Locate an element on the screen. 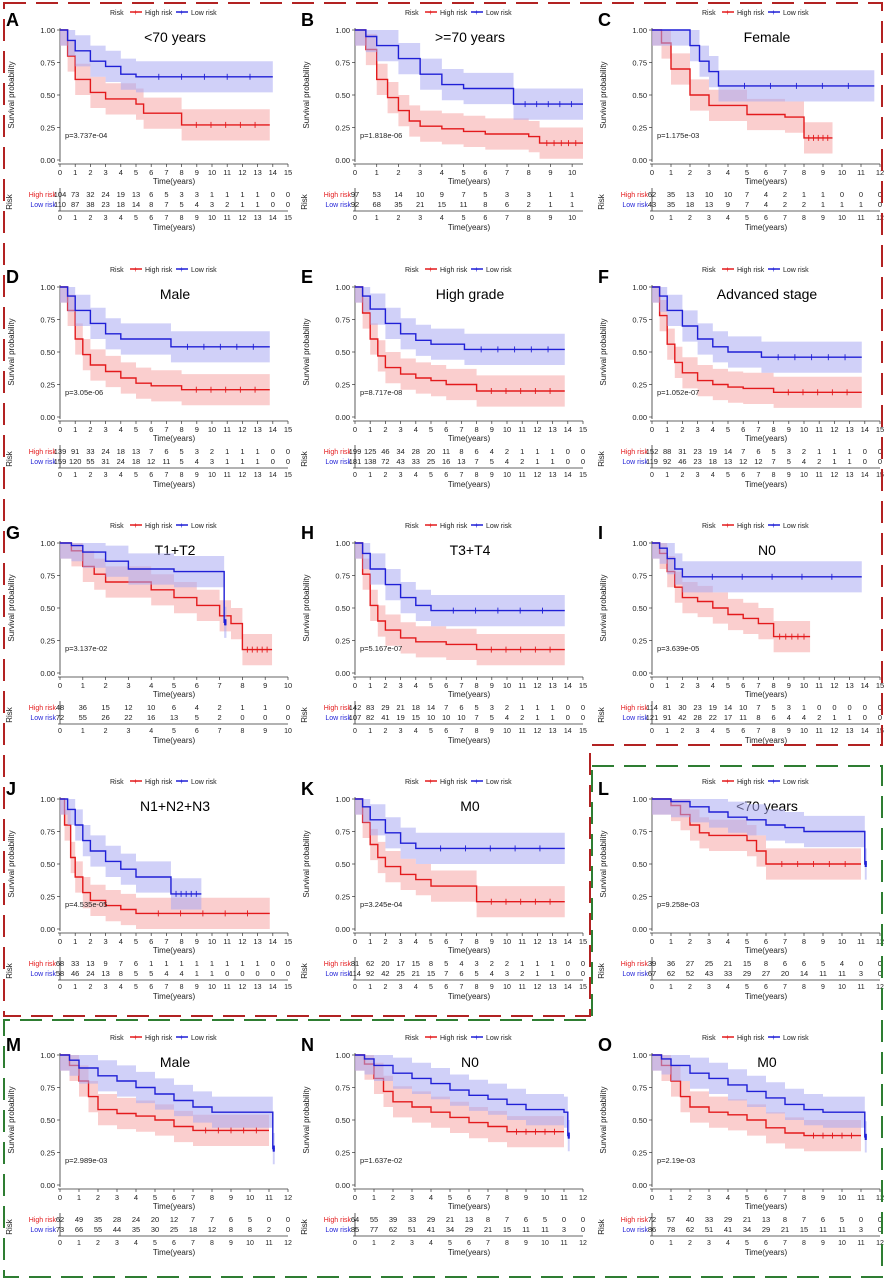 The image size is (886, 1280). risk-count-high: 57 is located at coordinates (671, 1219).